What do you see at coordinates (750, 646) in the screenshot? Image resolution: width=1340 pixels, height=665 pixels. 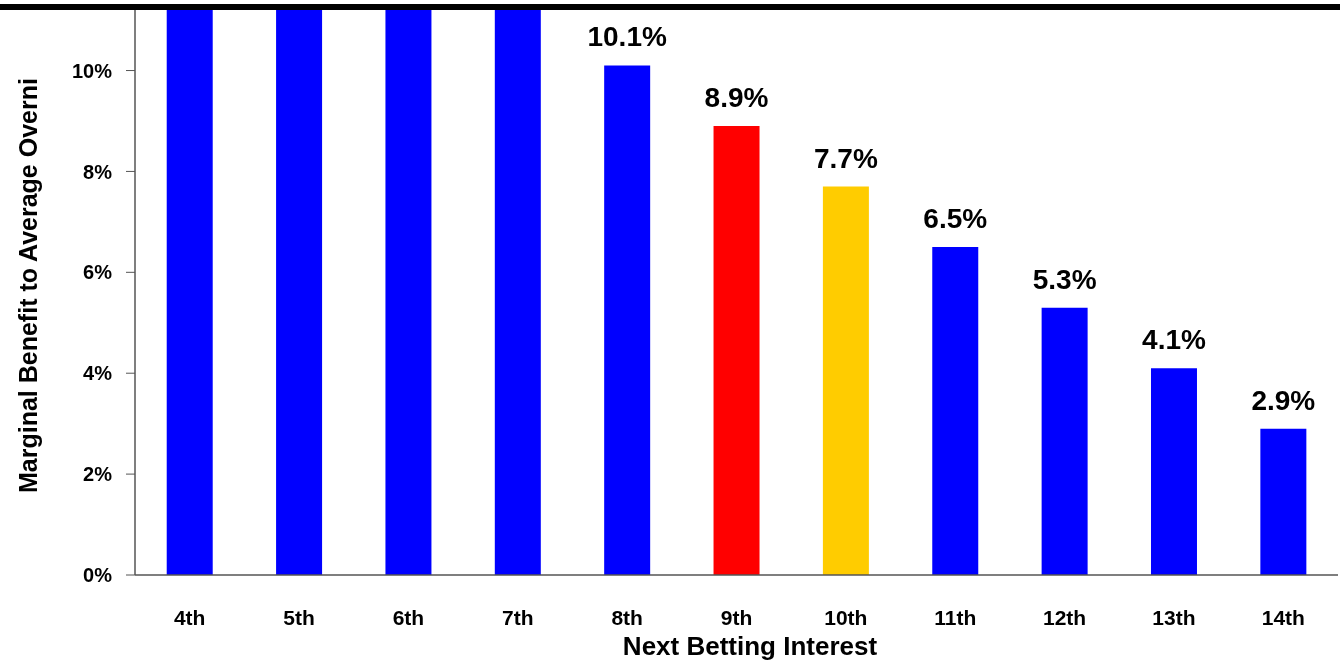 I see `x-axis-title: Next Betting Interest` at bounding box center [750, 646].